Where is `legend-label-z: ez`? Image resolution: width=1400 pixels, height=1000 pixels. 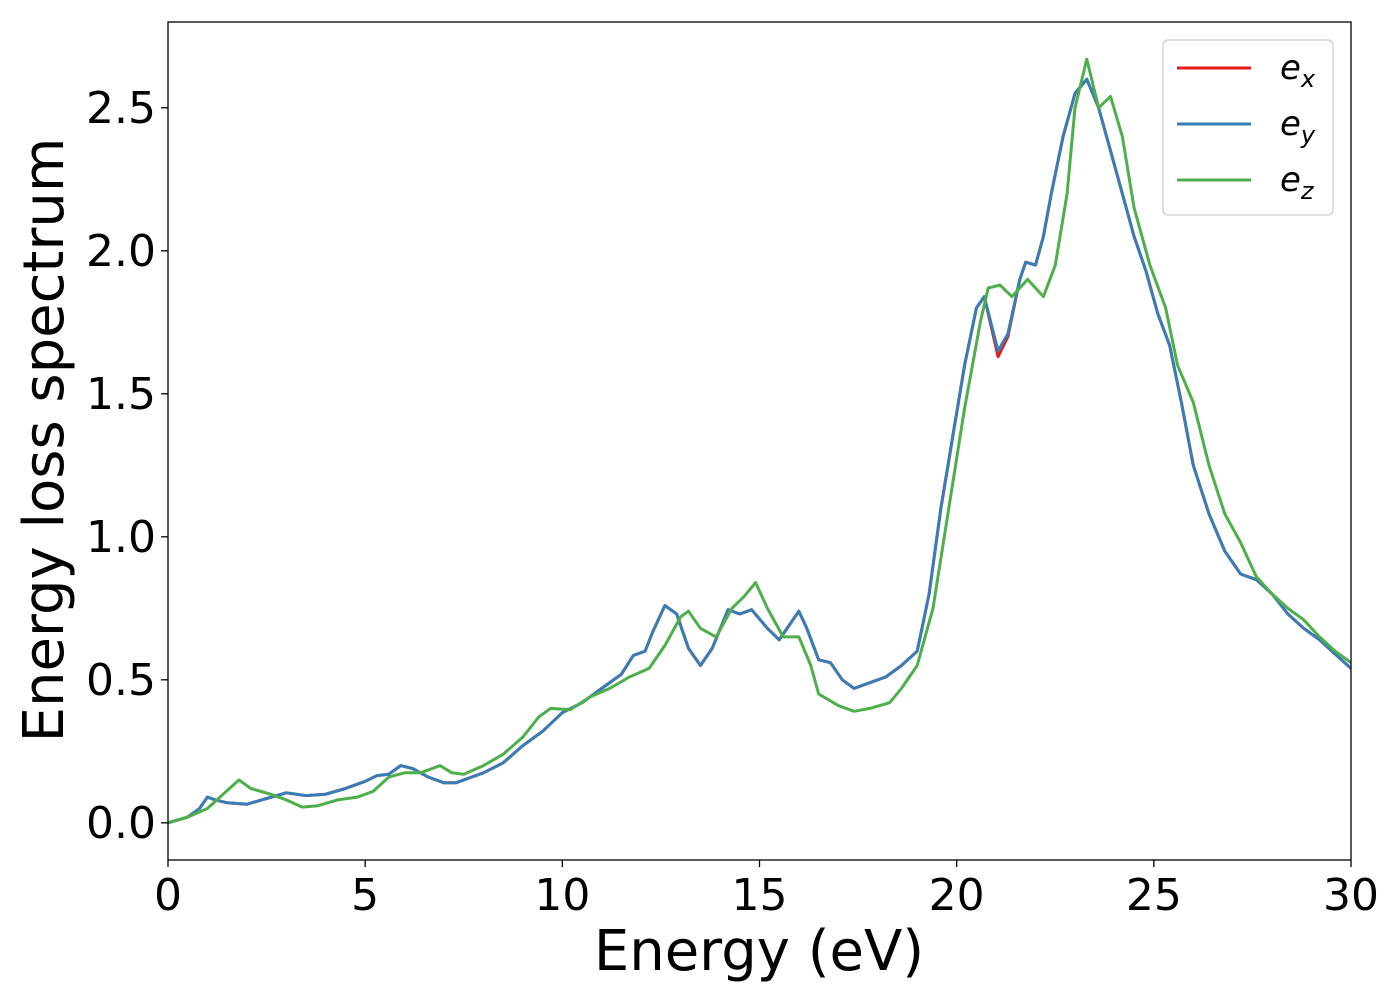
legend-label-z: ez is located at coordinates (1297, 182).